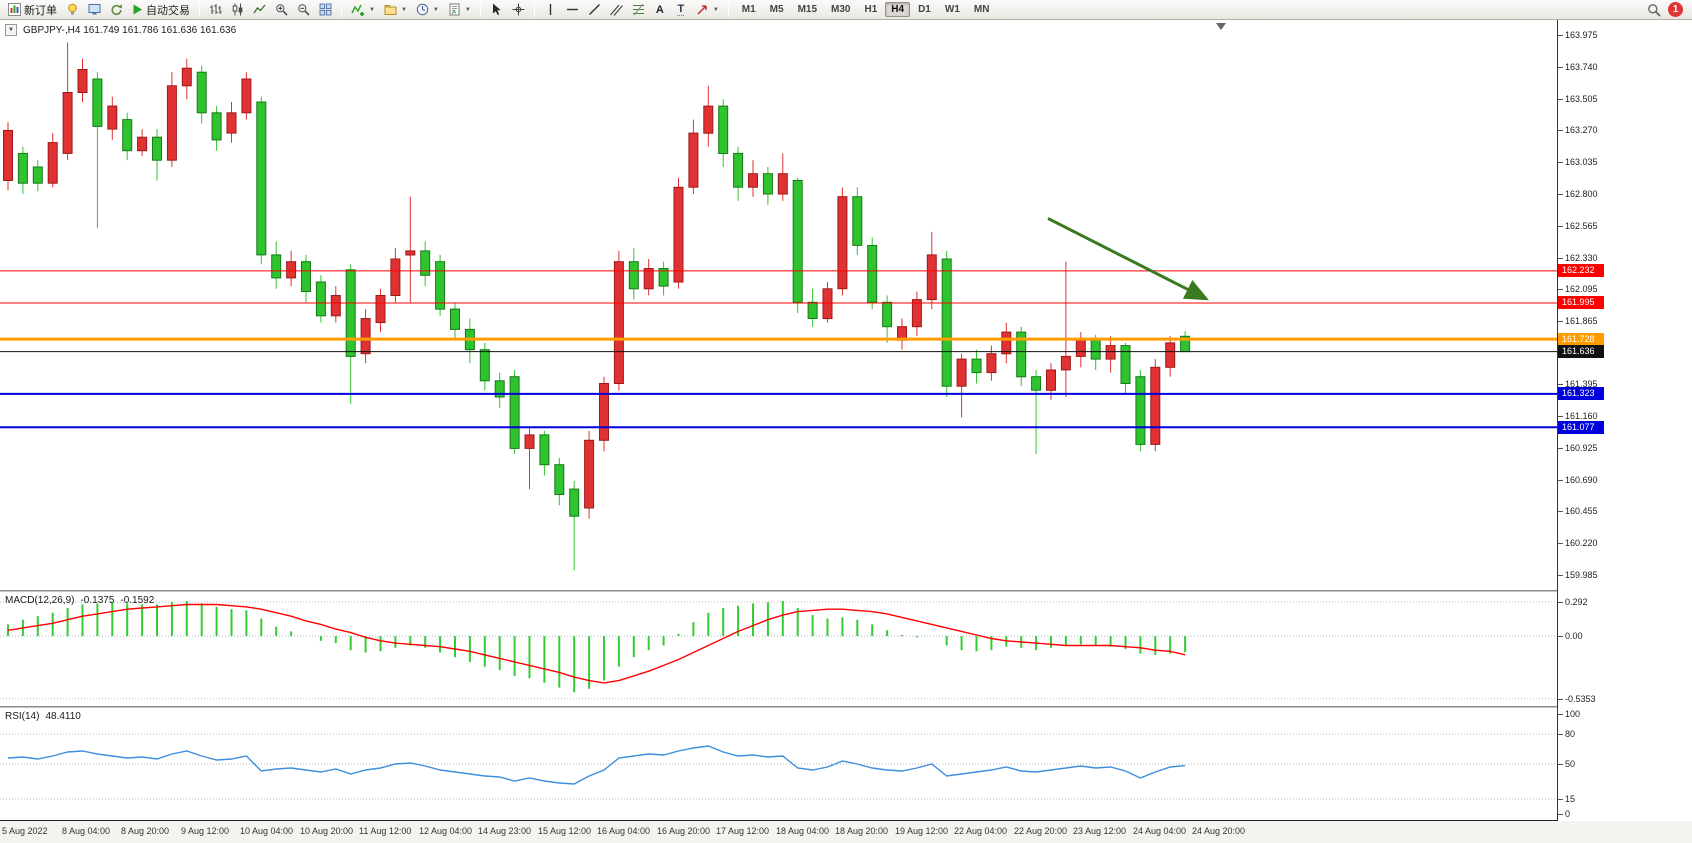 This screenshot has height=843, width=1692. I want to click on time-label: 10 Aug 04:00, so click(267, 831).